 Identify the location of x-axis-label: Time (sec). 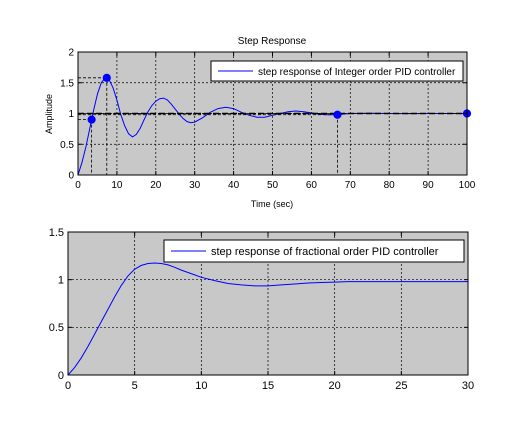
(272, 204).